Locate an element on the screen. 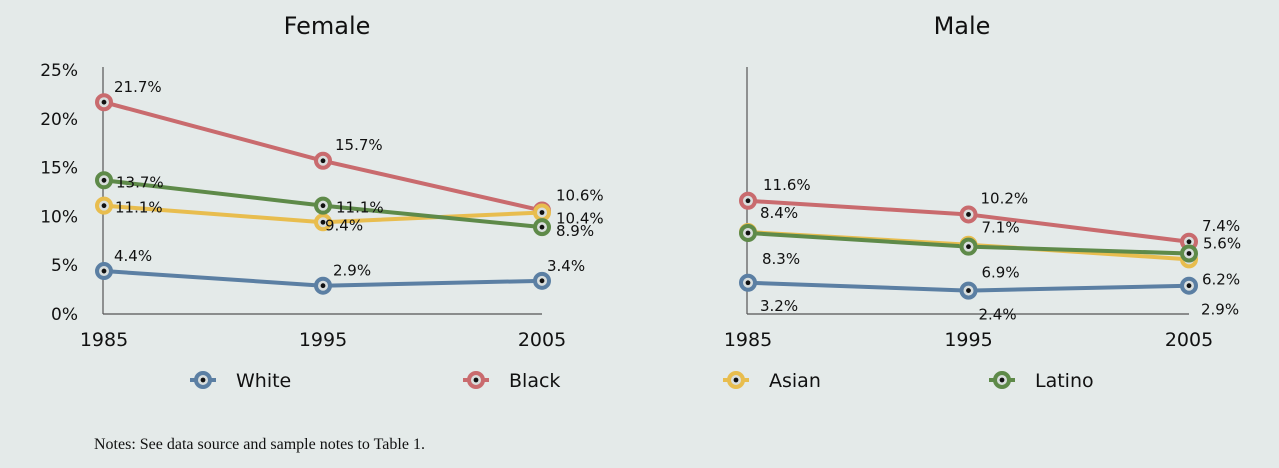  data-label-latino: 6.9% is located at coordinates (1001, 273).